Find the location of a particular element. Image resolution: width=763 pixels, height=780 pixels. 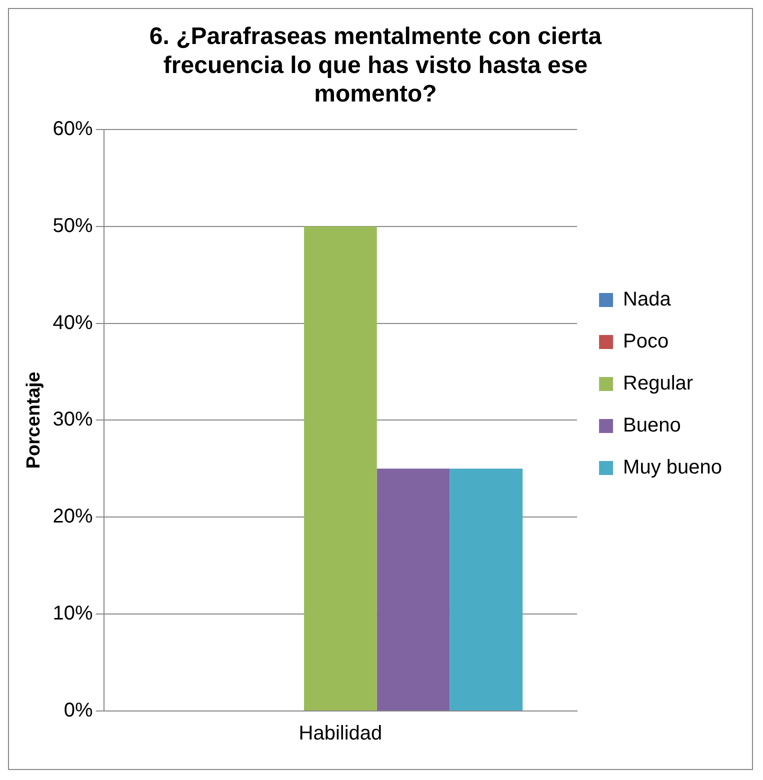

y-tick-label: 40% is located at coordinates (73, 323).